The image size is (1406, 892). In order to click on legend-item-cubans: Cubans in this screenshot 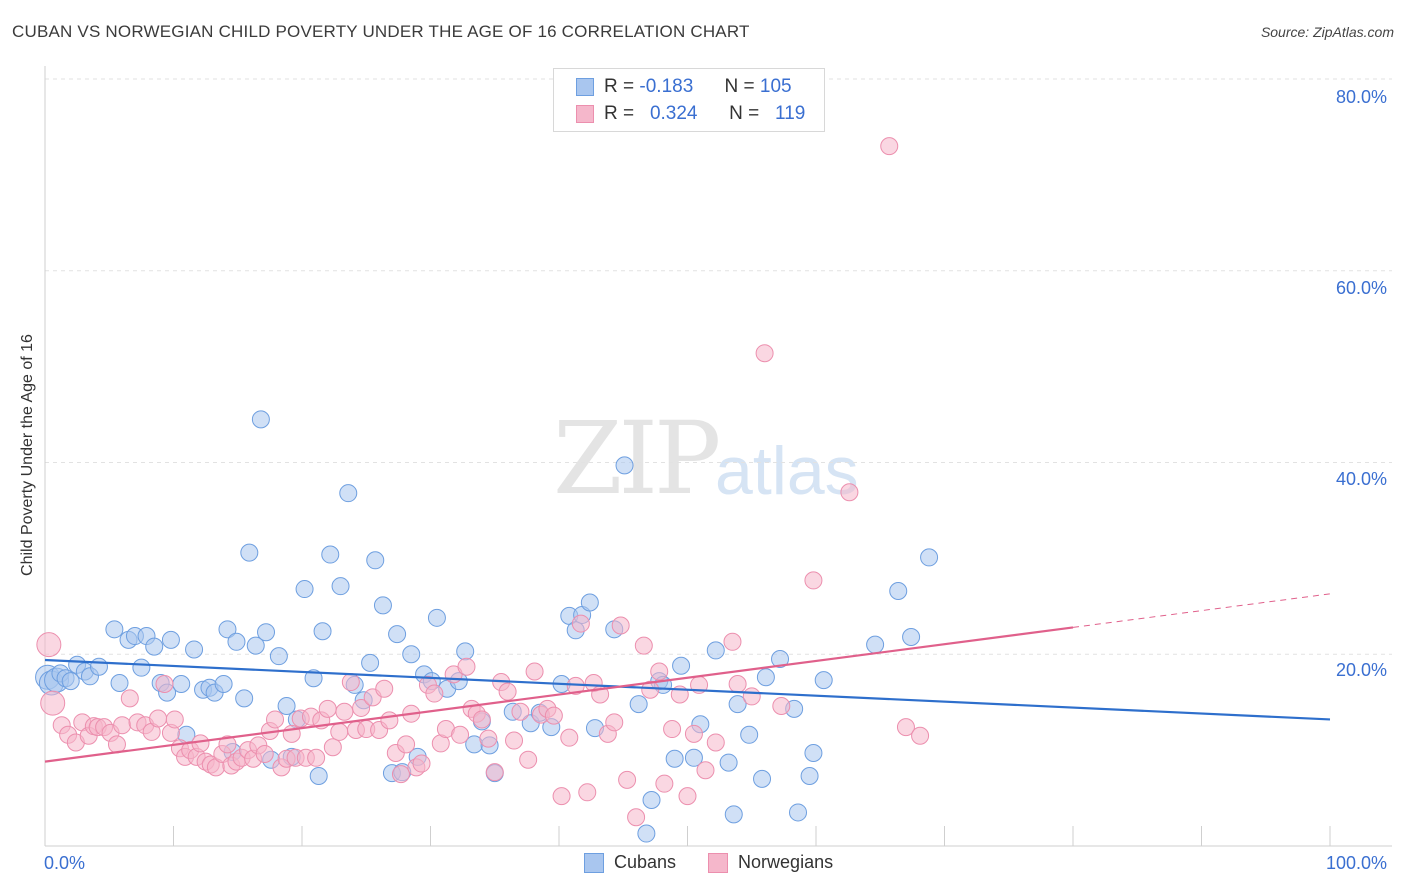, I will do `click(630, 862)`.